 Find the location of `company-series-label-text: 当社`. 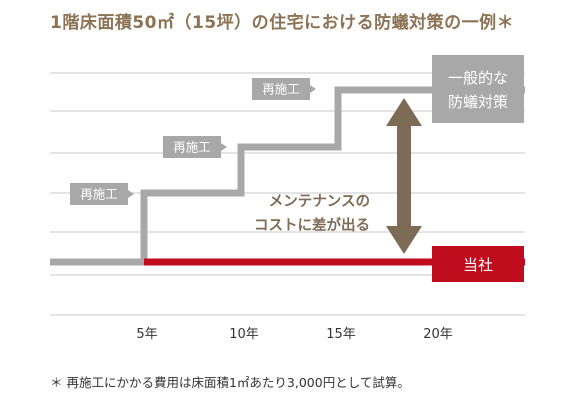

company-series-label-text: 当社 is located at coordinates (478, 265).